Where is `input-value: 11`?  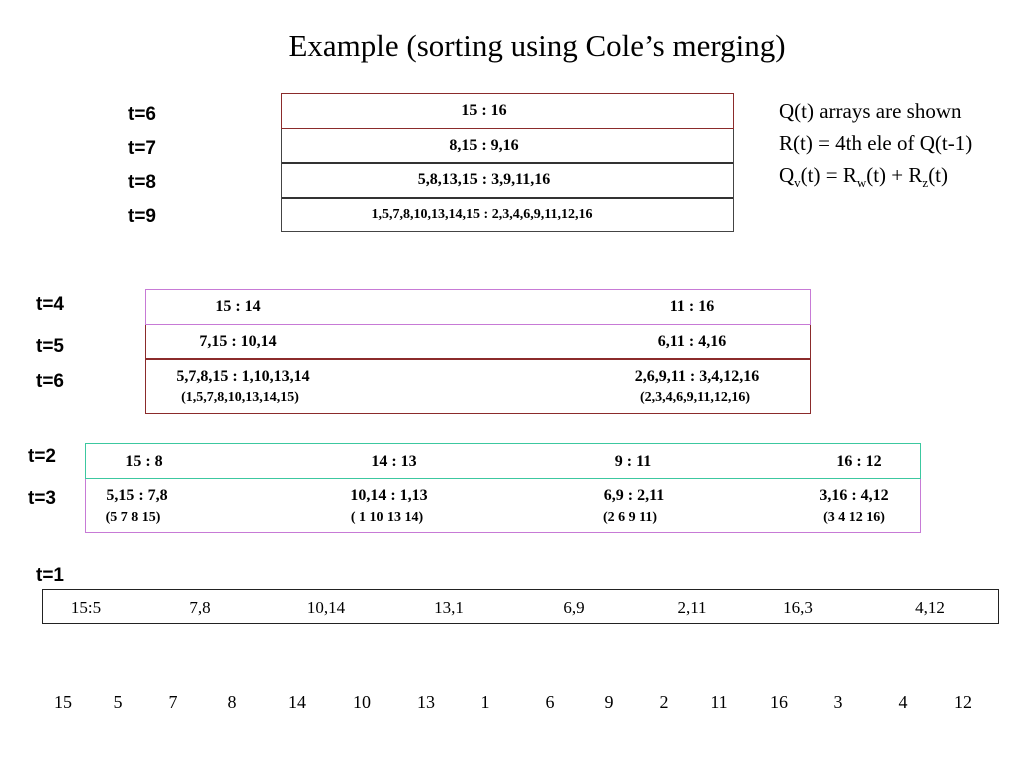
input-value: 11 is located at coordinates (719, 702).